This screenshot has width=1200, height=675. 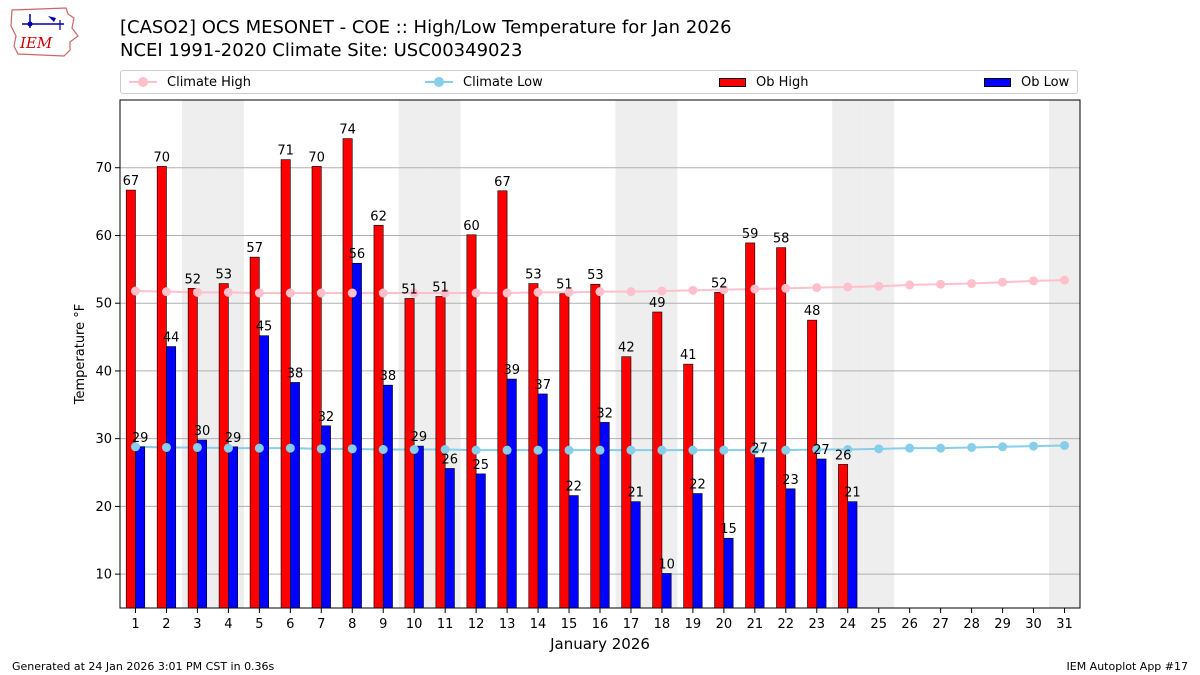 What do you see at coordinates (80, 354) in the screenshot?
I see `y-axis-label: Temperature °F` at bounding box center [80, 354].